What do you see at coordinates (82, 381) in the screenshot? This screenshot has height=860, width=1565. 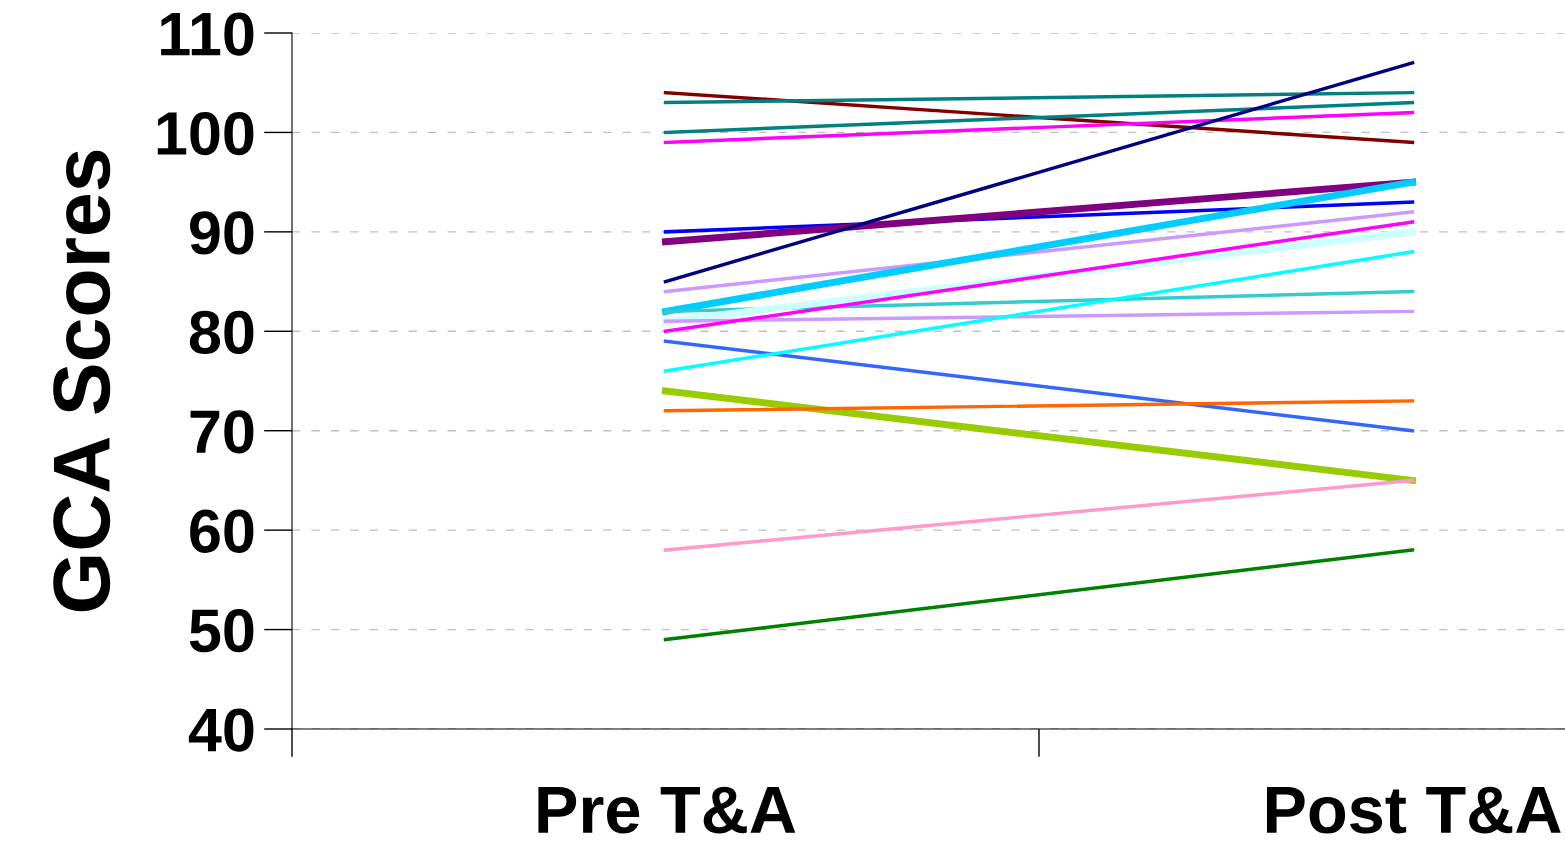 I see `y-axis-title: GCA Scores` at bounding box center [82, 381].